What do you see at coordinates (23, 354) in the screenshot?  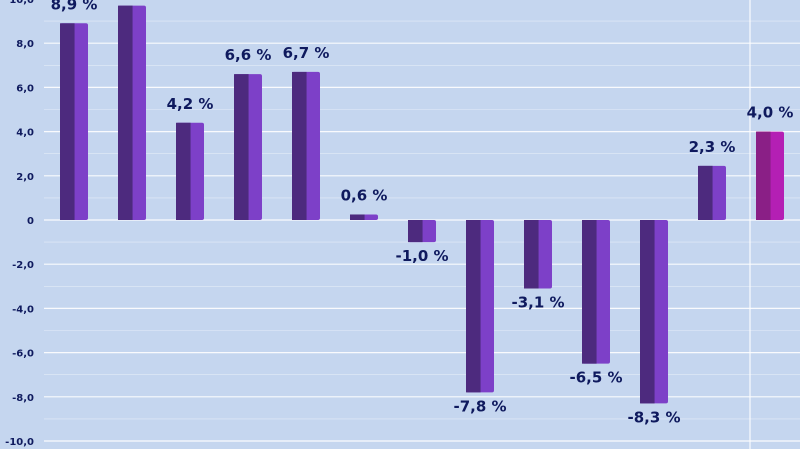 I see `y-tick-label: -6,0` at bounding box center [23, 354].